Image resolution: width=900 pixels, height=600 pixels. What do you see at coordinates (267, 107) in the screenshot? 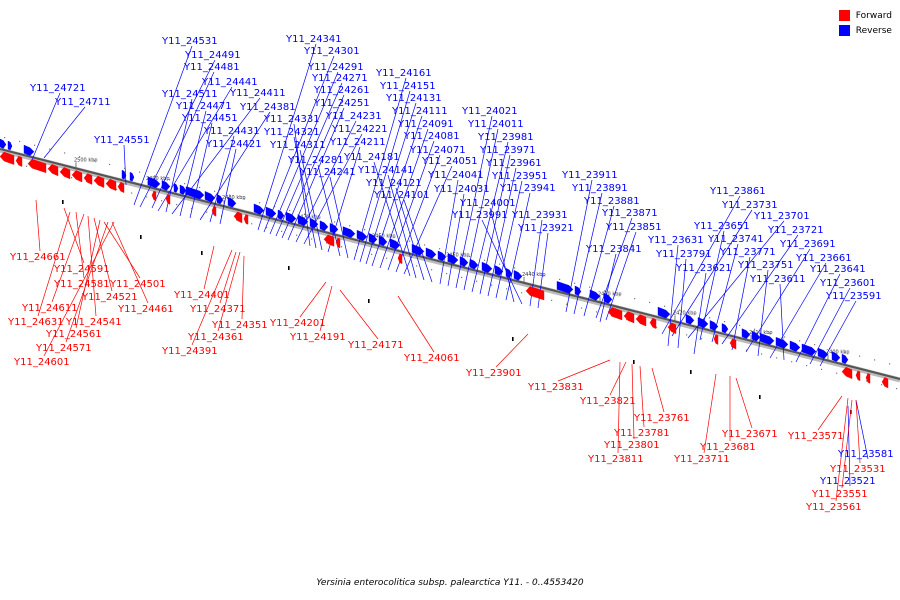
I see `reverse-gene-label: Y11_24381` at bounding box center [267, 107].